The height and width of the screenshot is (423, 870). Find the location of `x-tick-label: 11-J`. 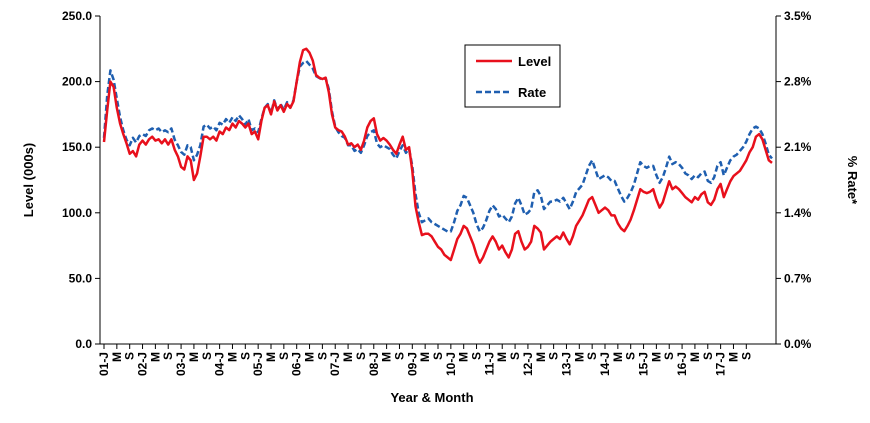

x-tick-label: 11-J is located at coordinates (489, 363).